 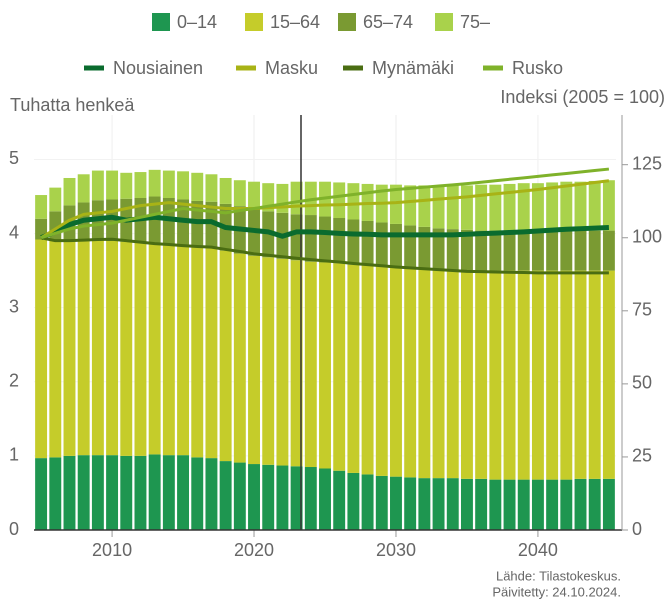 What do you see at coordinates (647, 236) in the screenshot?
I see `y2-tick-label: 100` at bounding box center [647, 236].